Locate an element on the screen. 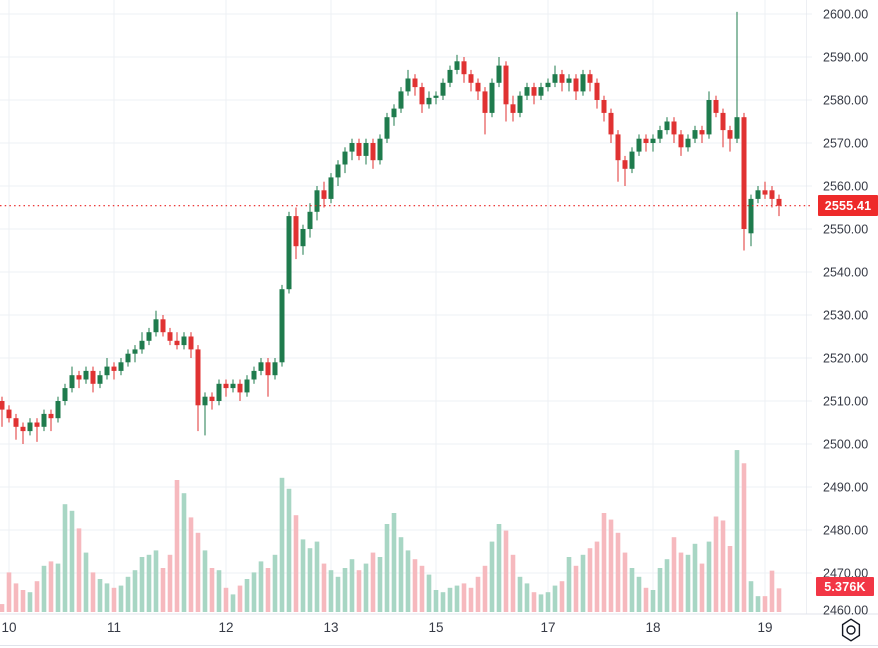 The height and width of the screenshot is (648, 878). gear-icon is located at coordinates (851, 630).